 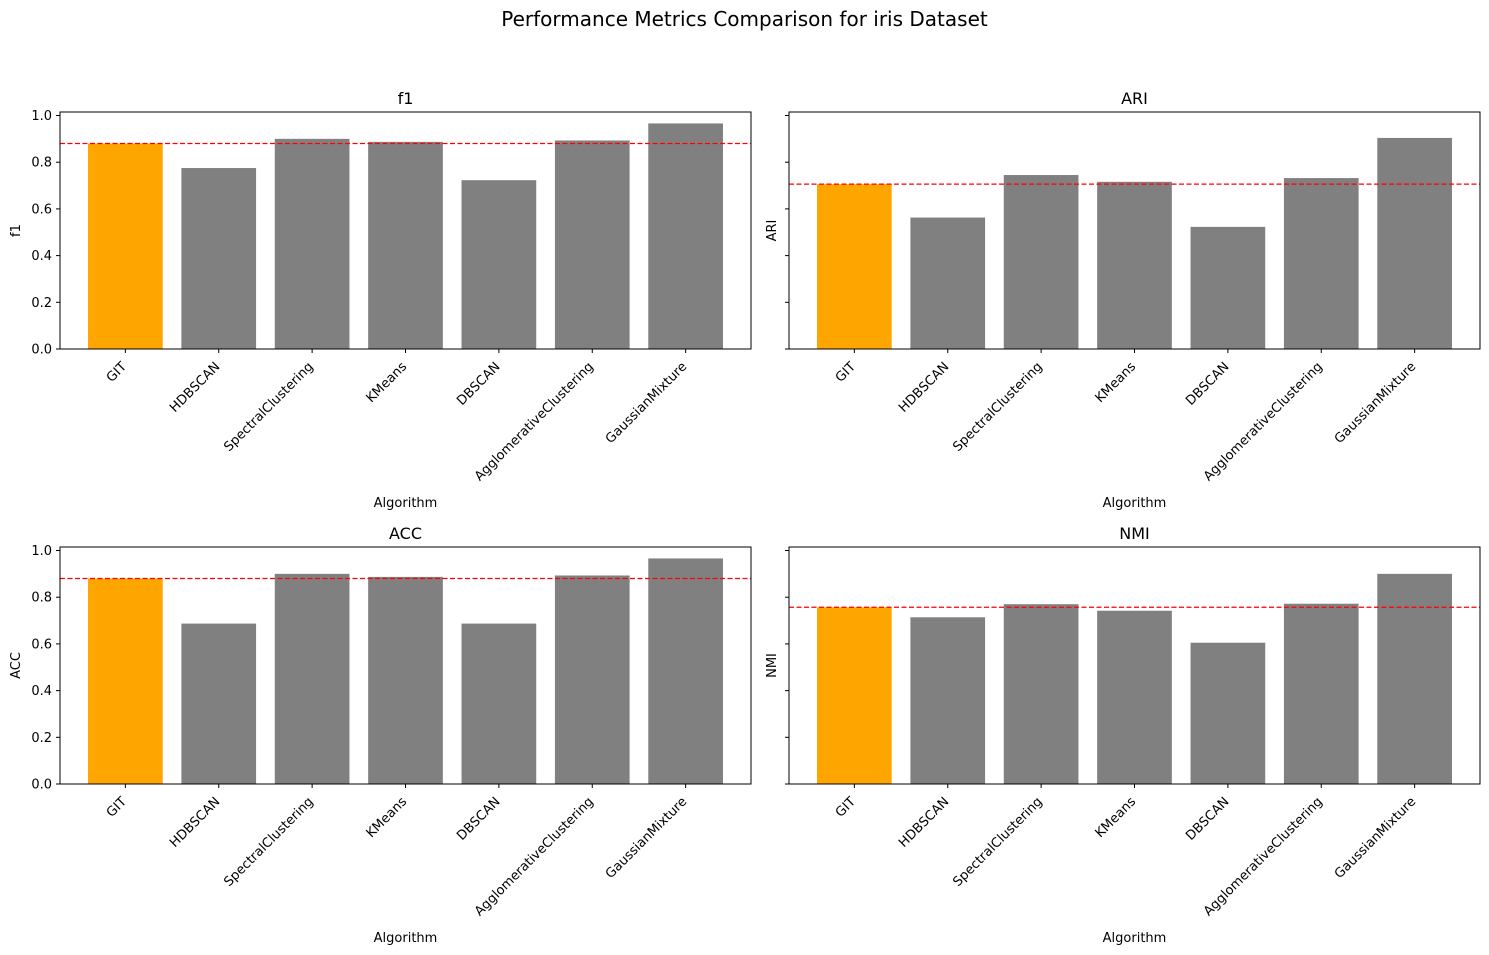 What do you see at coordinates (1134, 98) in the screenshot?
I see `subplot-title: ARI` at bounding box center [1134, 98].